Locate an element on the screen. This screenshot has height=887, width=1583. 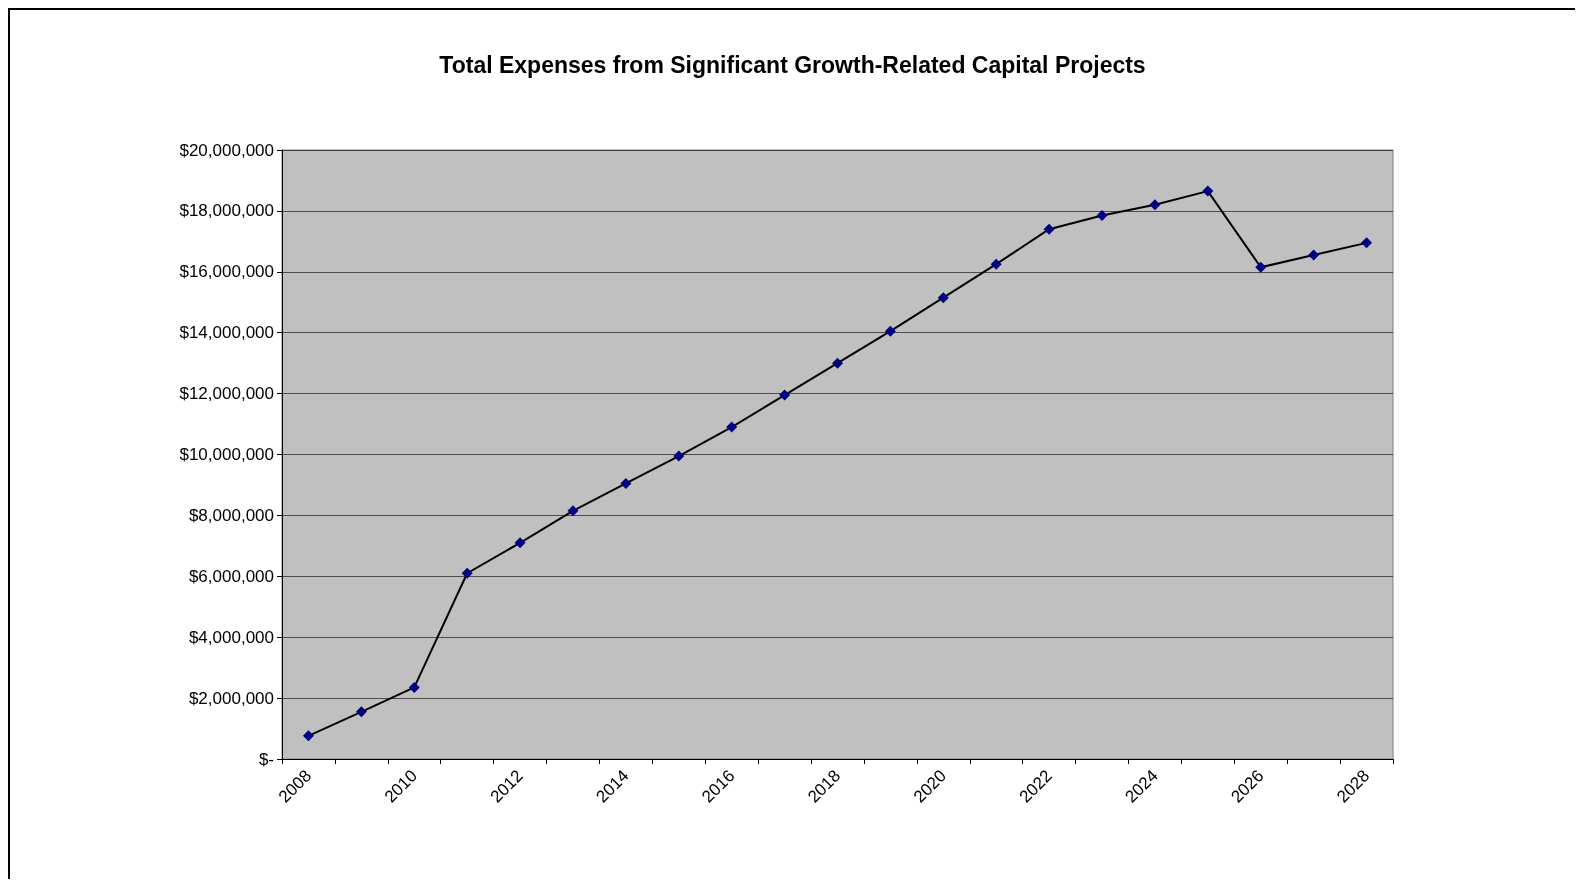
chart-title: Total Expenses from Significant Growth-Related Capital Projects is located at coordinates (792, 64).